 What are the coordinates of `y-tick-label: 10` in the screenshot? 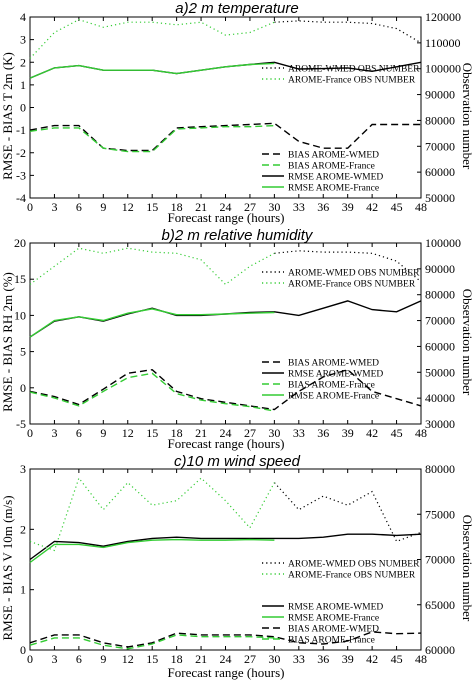 It's located at (20, 315).